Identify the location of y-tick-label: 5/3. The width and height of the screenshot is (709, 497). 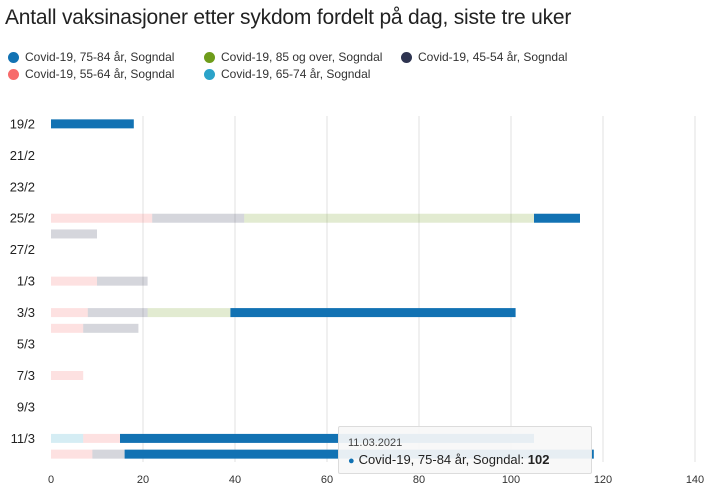
(26, 344).